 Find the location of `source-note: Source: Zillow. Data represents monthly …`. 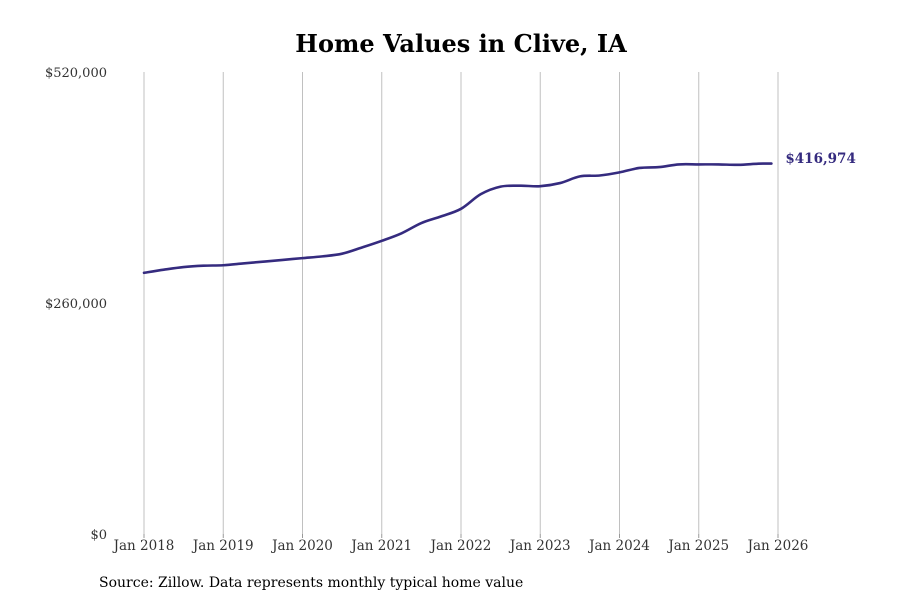

source-note: Source: Zillow. Data represents monthly … is located at coordinates (311, 583).